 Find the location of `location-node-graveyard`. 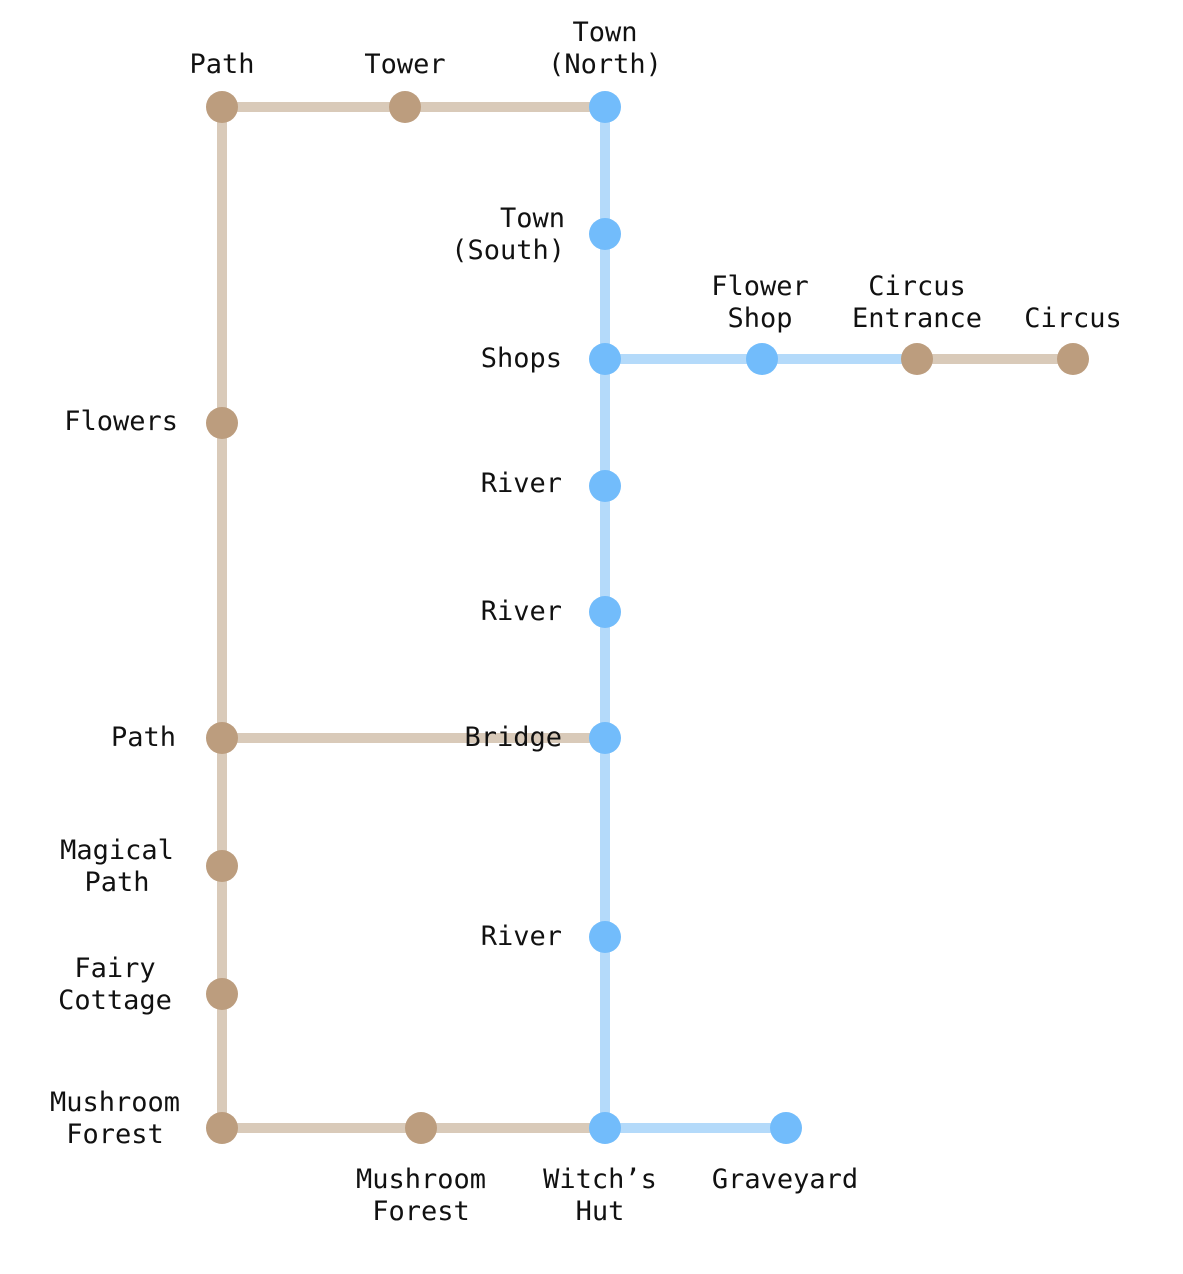

location-node-graveyard is located at coordinates (786, 1128).